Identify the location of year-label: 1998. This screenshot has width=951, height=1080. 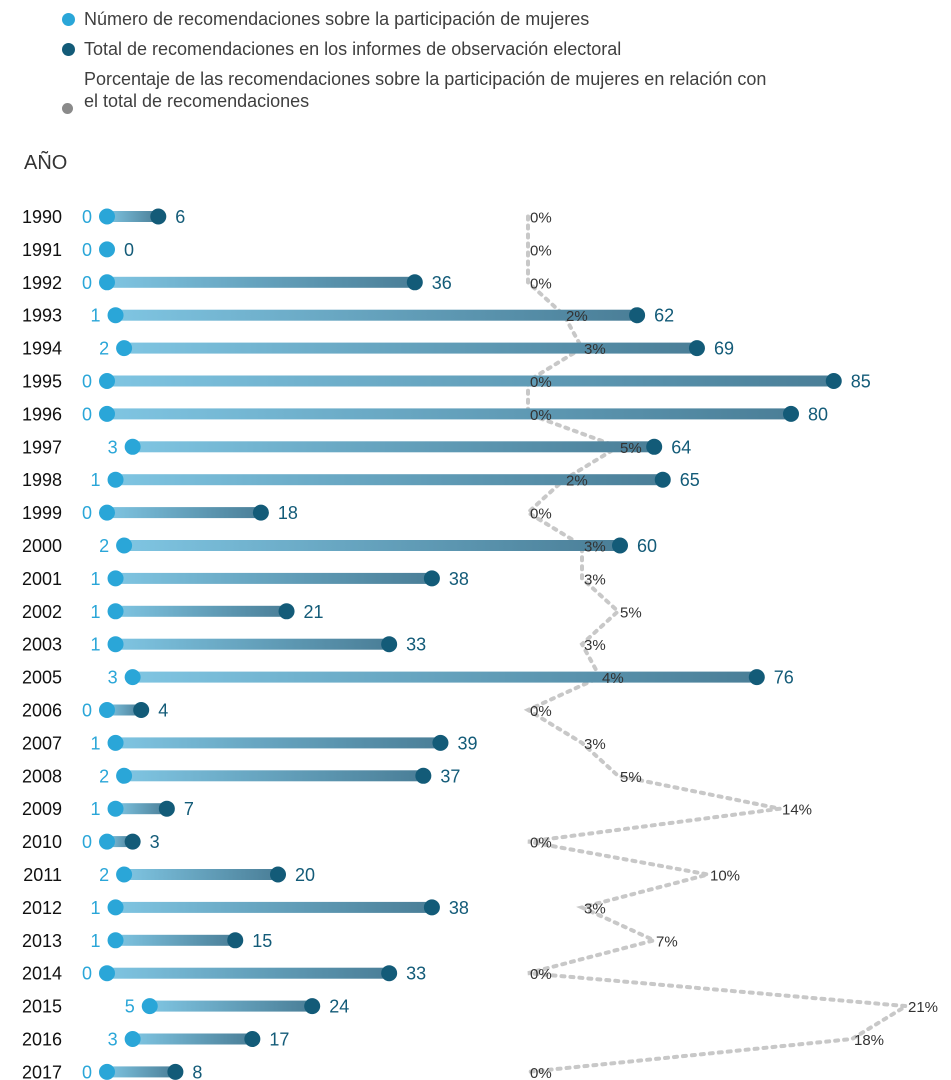
(42, 480).